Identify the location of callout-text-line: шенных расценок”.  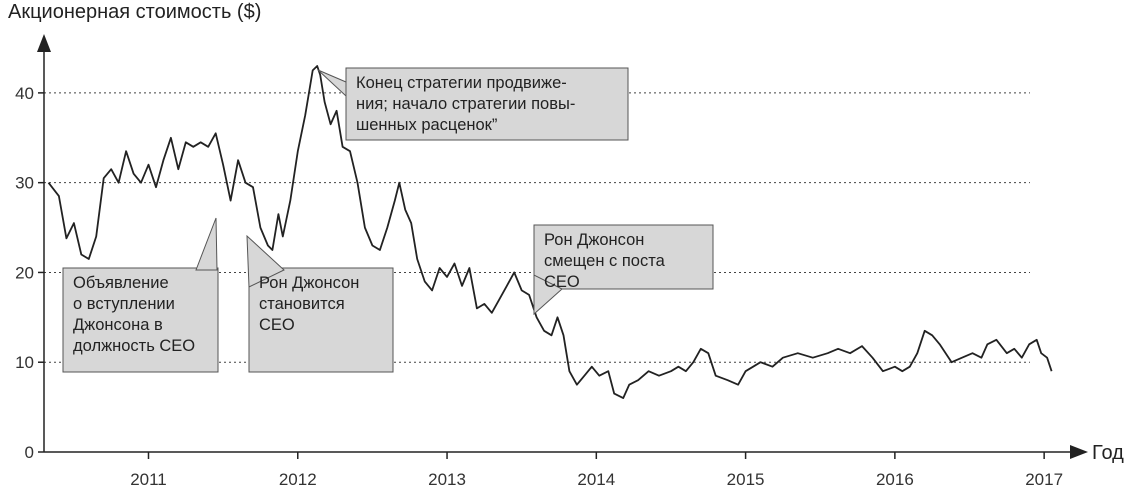
(426, 125).